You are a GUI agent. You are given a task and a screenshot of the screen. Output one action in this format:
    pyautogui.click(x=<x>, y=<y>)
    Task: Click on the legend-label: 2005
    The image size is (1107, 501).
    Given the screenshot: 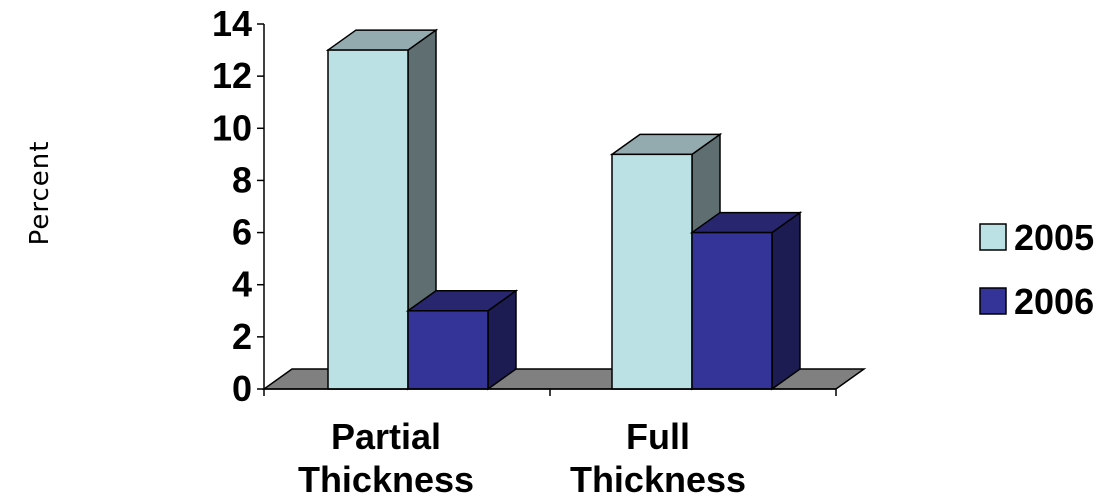 What is the action you would take?
    pyautogui.click(x=1054, y=237)
    